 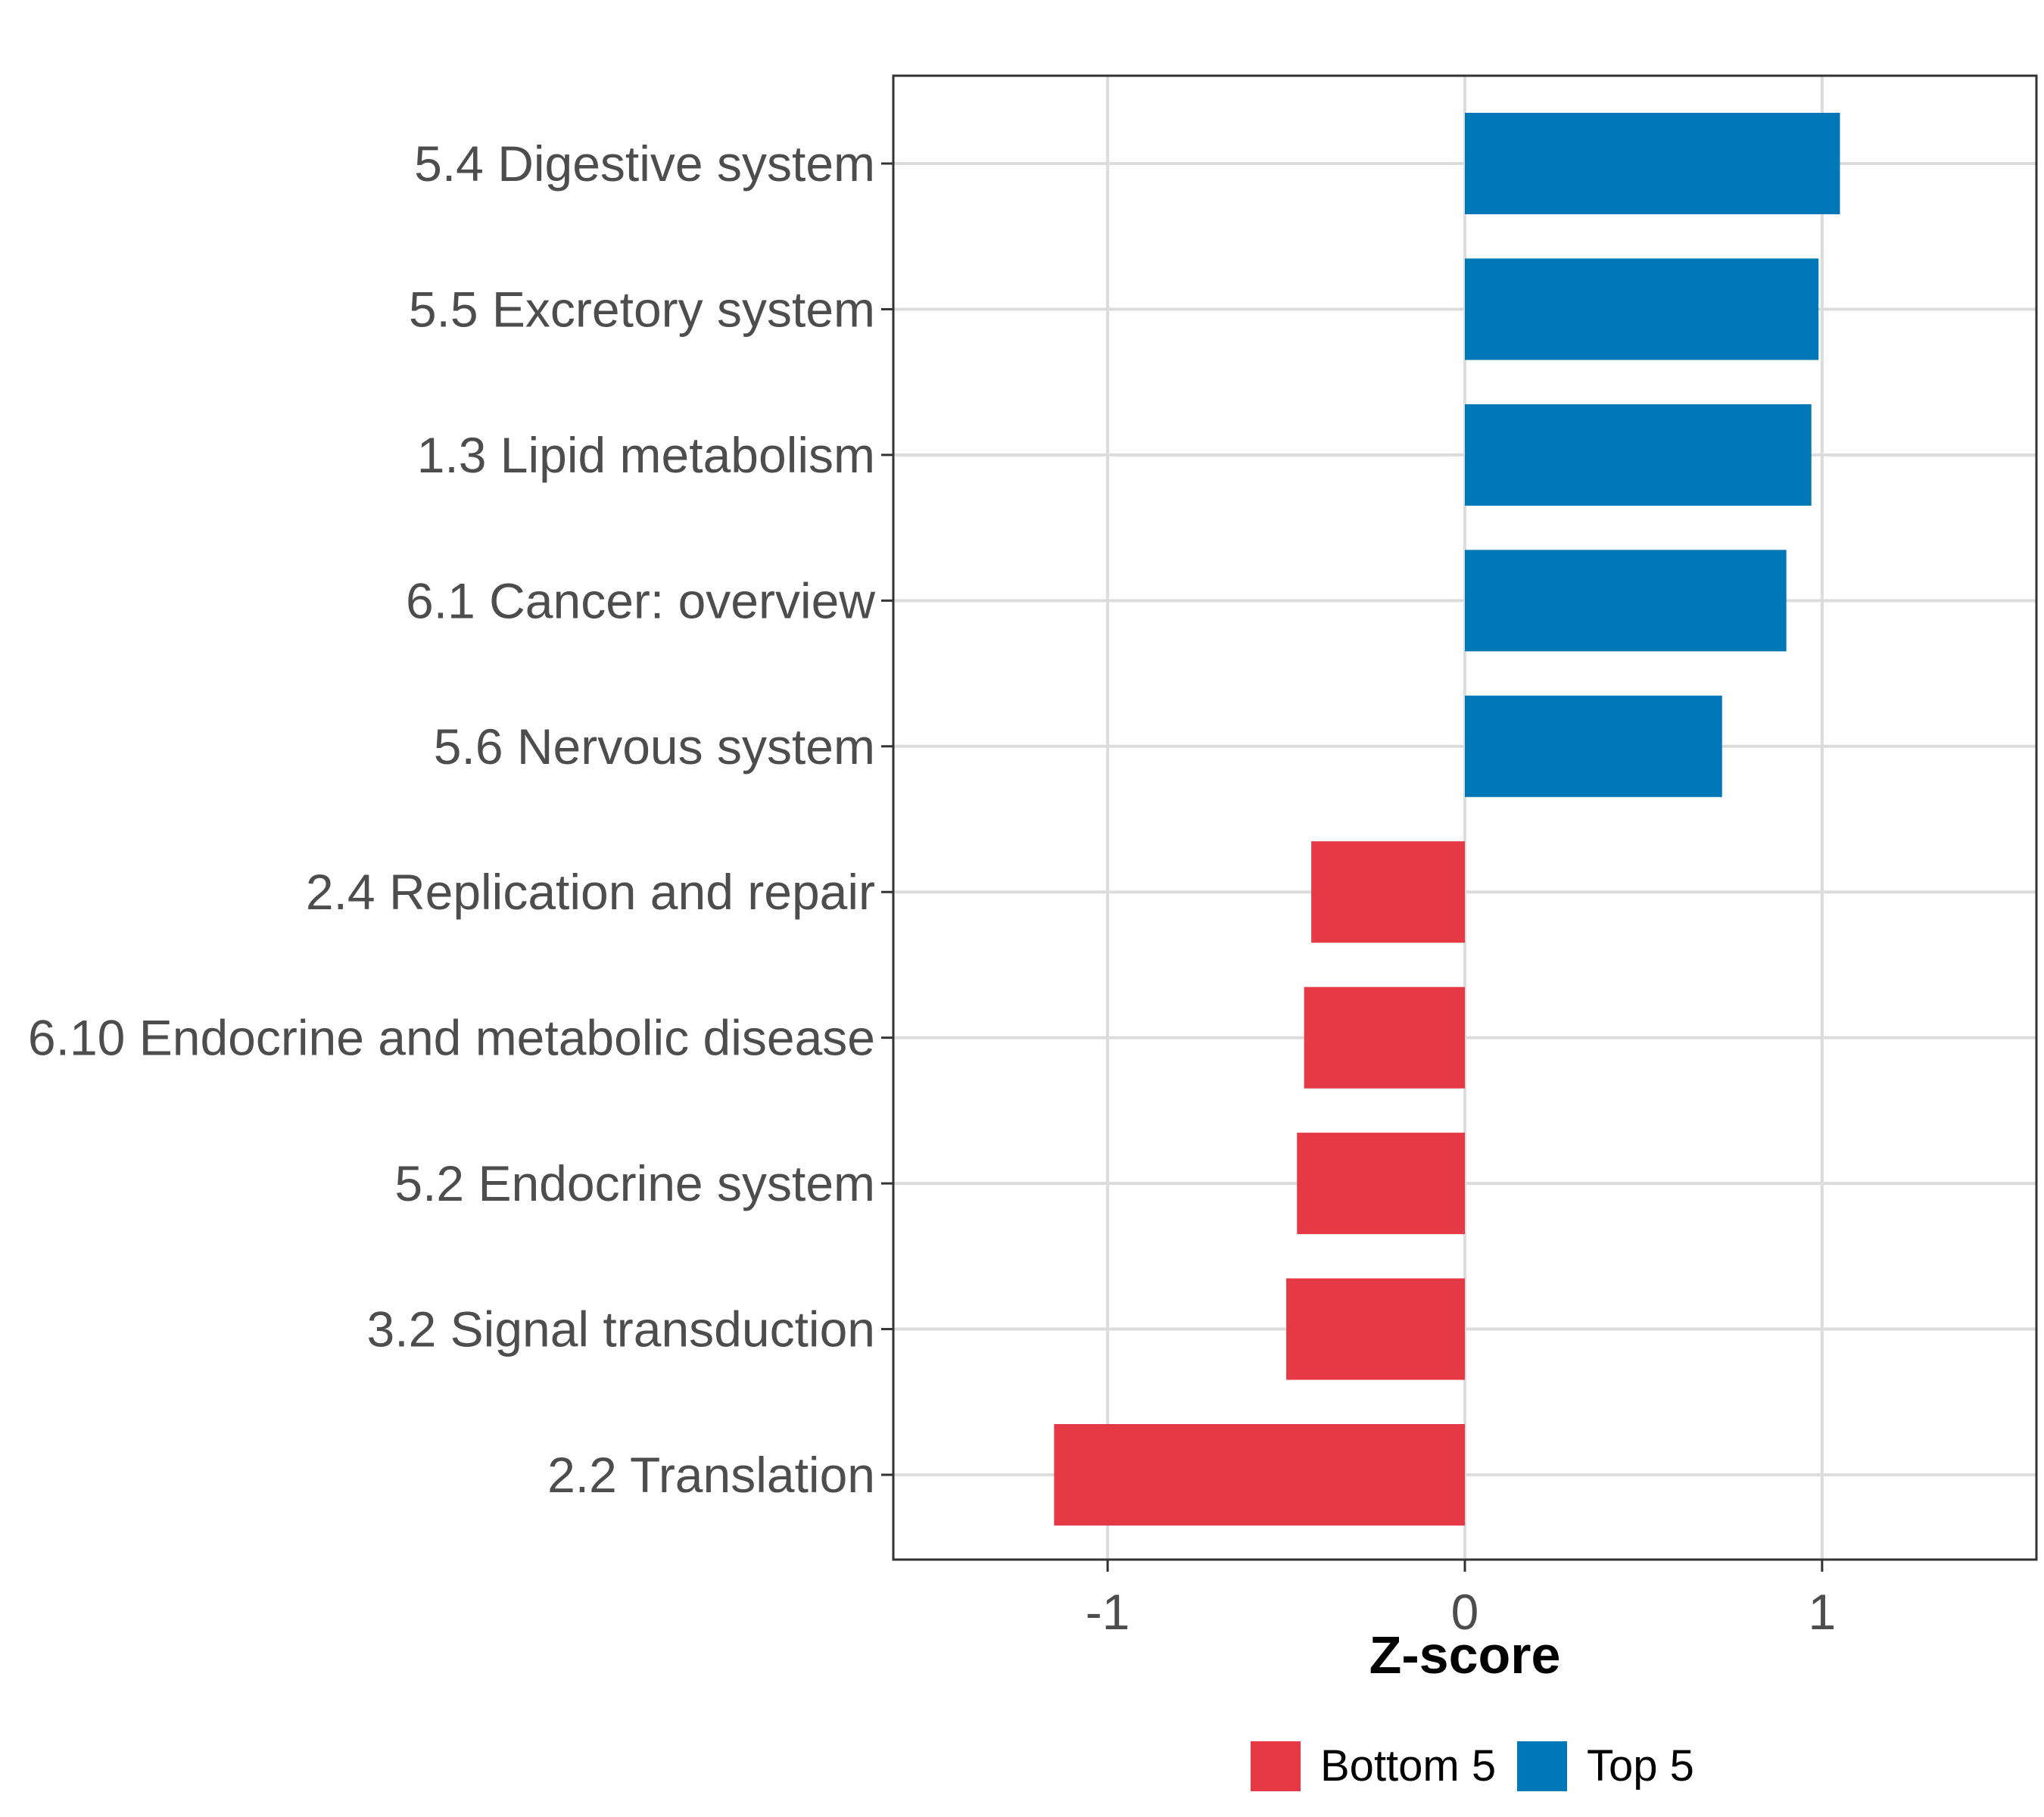 I want to click on category-label: 5.5 Excretory system, so click(x=642, y=309).